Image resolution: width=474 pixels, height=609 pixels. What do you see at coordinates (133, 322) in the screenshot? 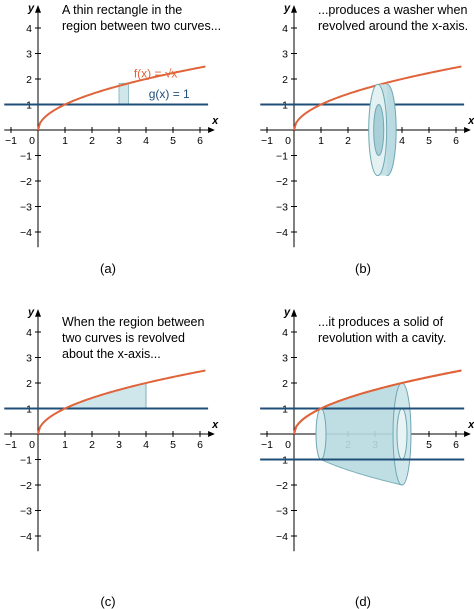
I see `caption-line: When the region between` at bounding box center [133, 322].